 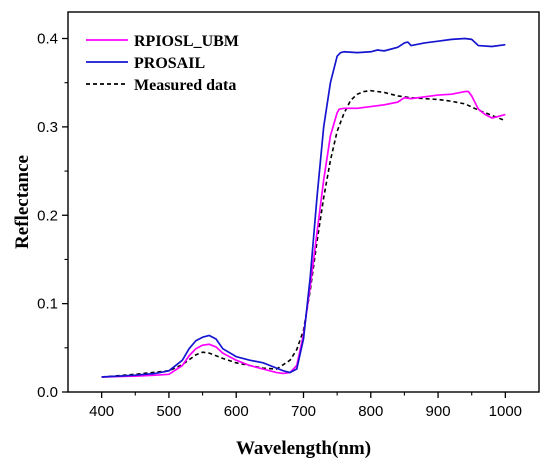 What do you see at coordinates (47, 392) in the screenshot?
I see `y-tick-label: 0.0` at bounding box center [47, 392].